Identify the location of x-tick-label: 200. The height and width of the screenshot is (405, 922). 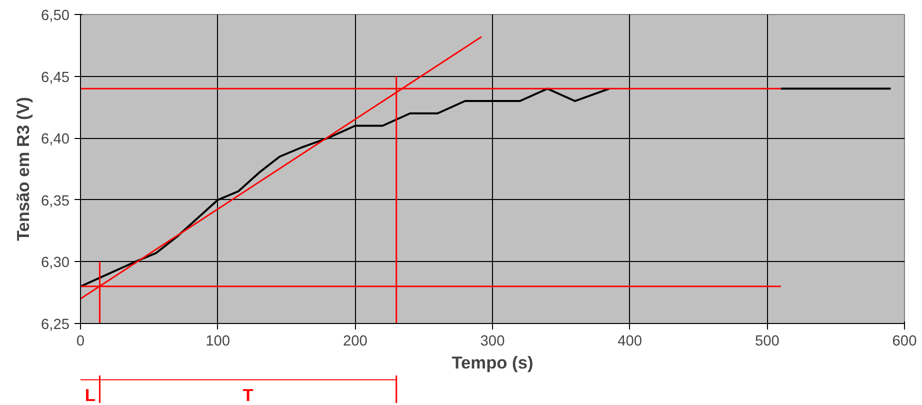
(355, 342).